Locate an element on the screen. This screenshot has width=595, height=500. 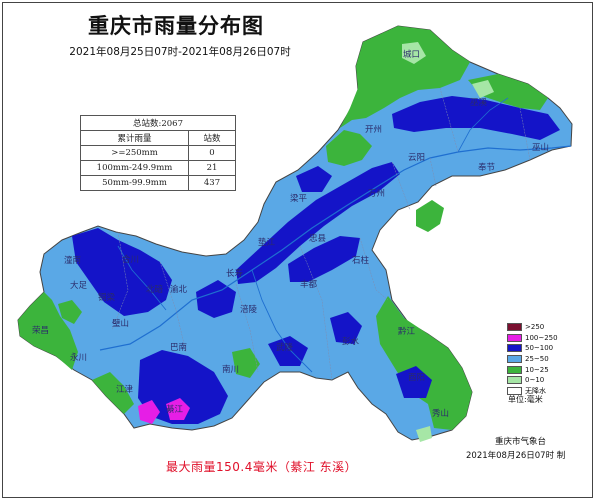
legend-item: 无降水 is located at coordinates (532, 391).